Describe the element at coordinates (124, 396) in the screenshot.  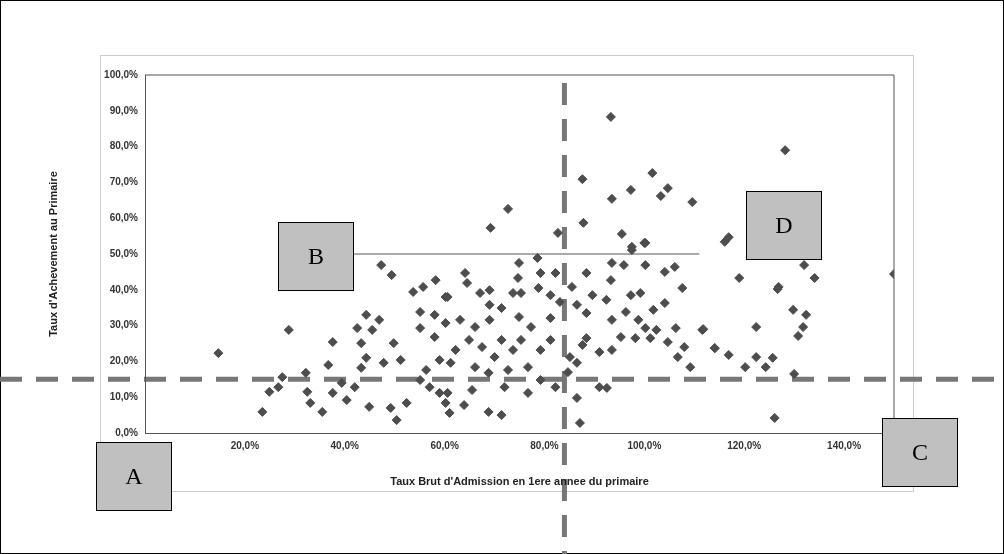
I see `y-tick-label: 10,0%` at that location.